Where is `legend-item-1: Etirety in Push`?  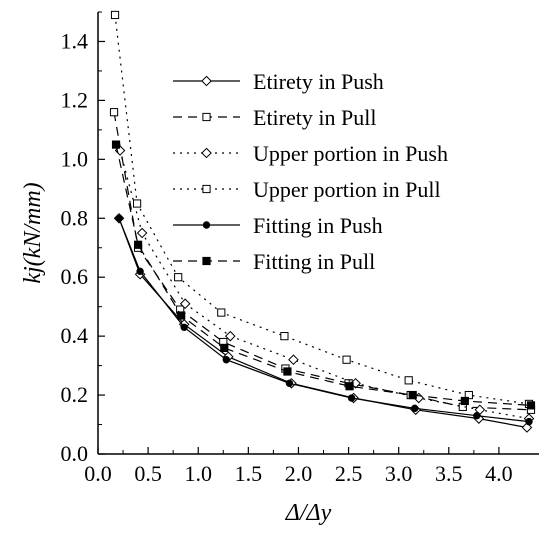 legend-item-1: Etirety in Push is located at coordinates (278, 81).